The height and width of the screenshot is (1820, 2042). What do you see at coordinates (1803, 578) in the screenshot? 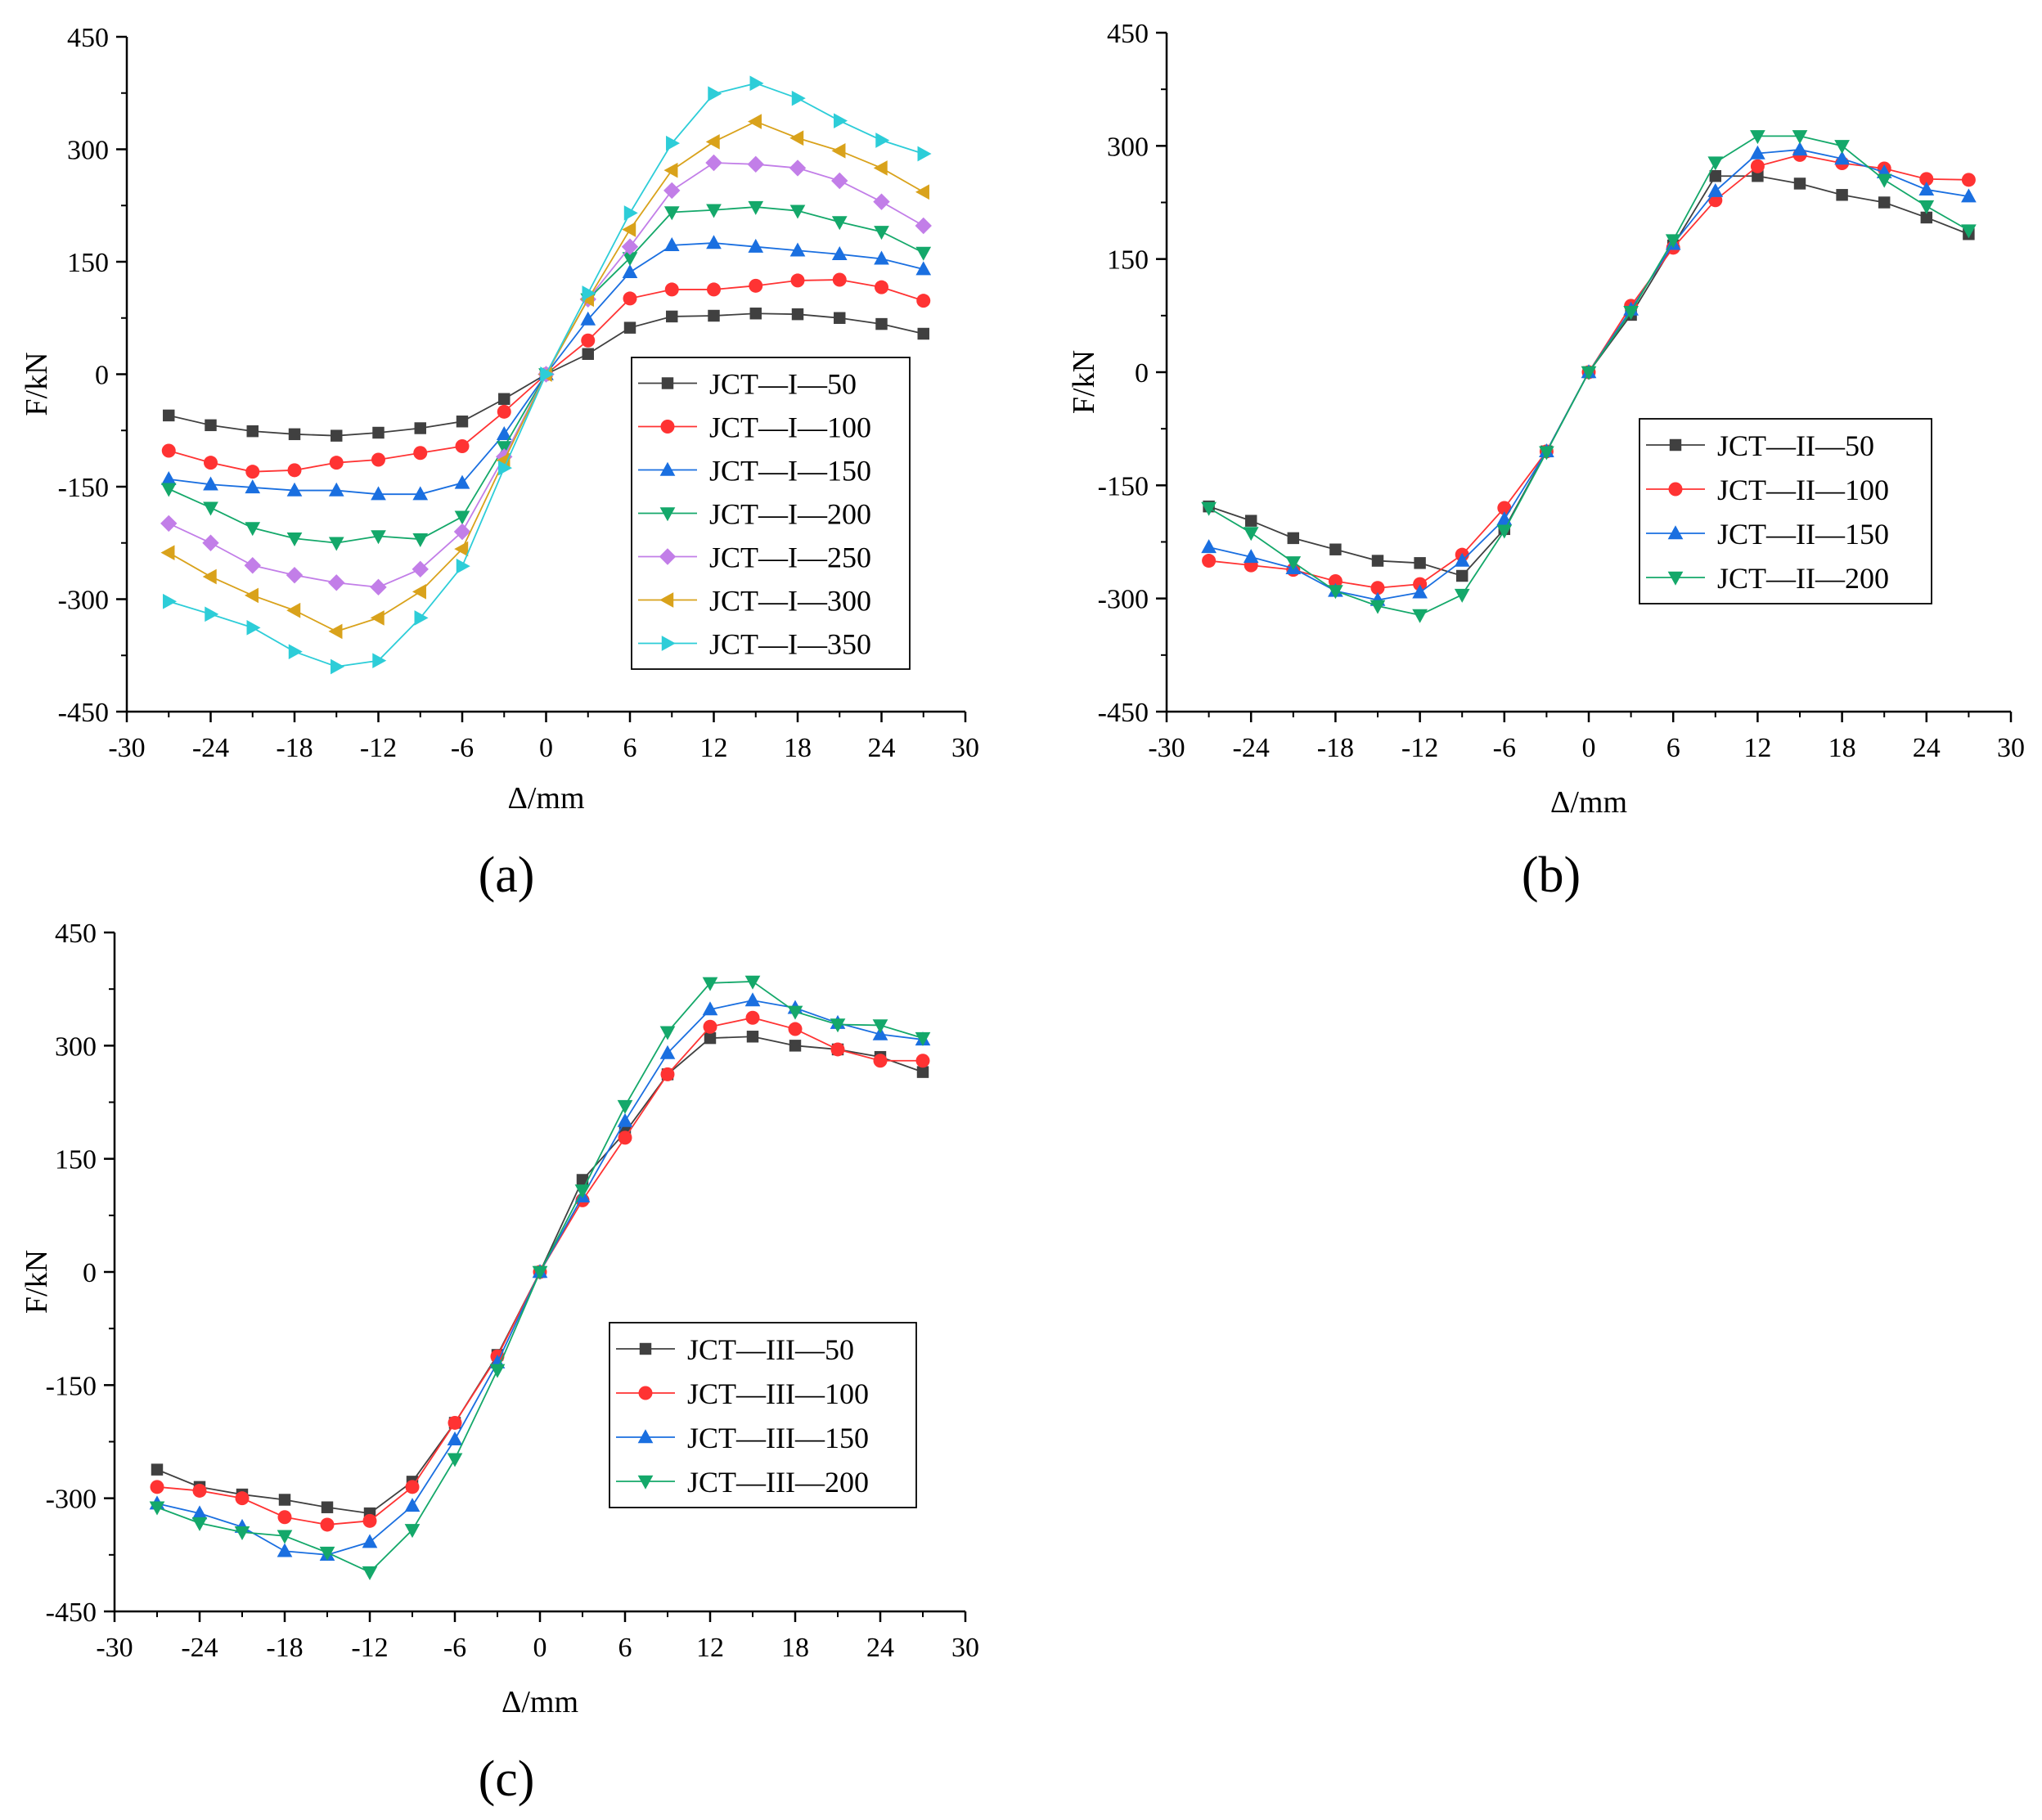
I see `legend-entry: JCT—II—200` at bounding box center [1803, 578].